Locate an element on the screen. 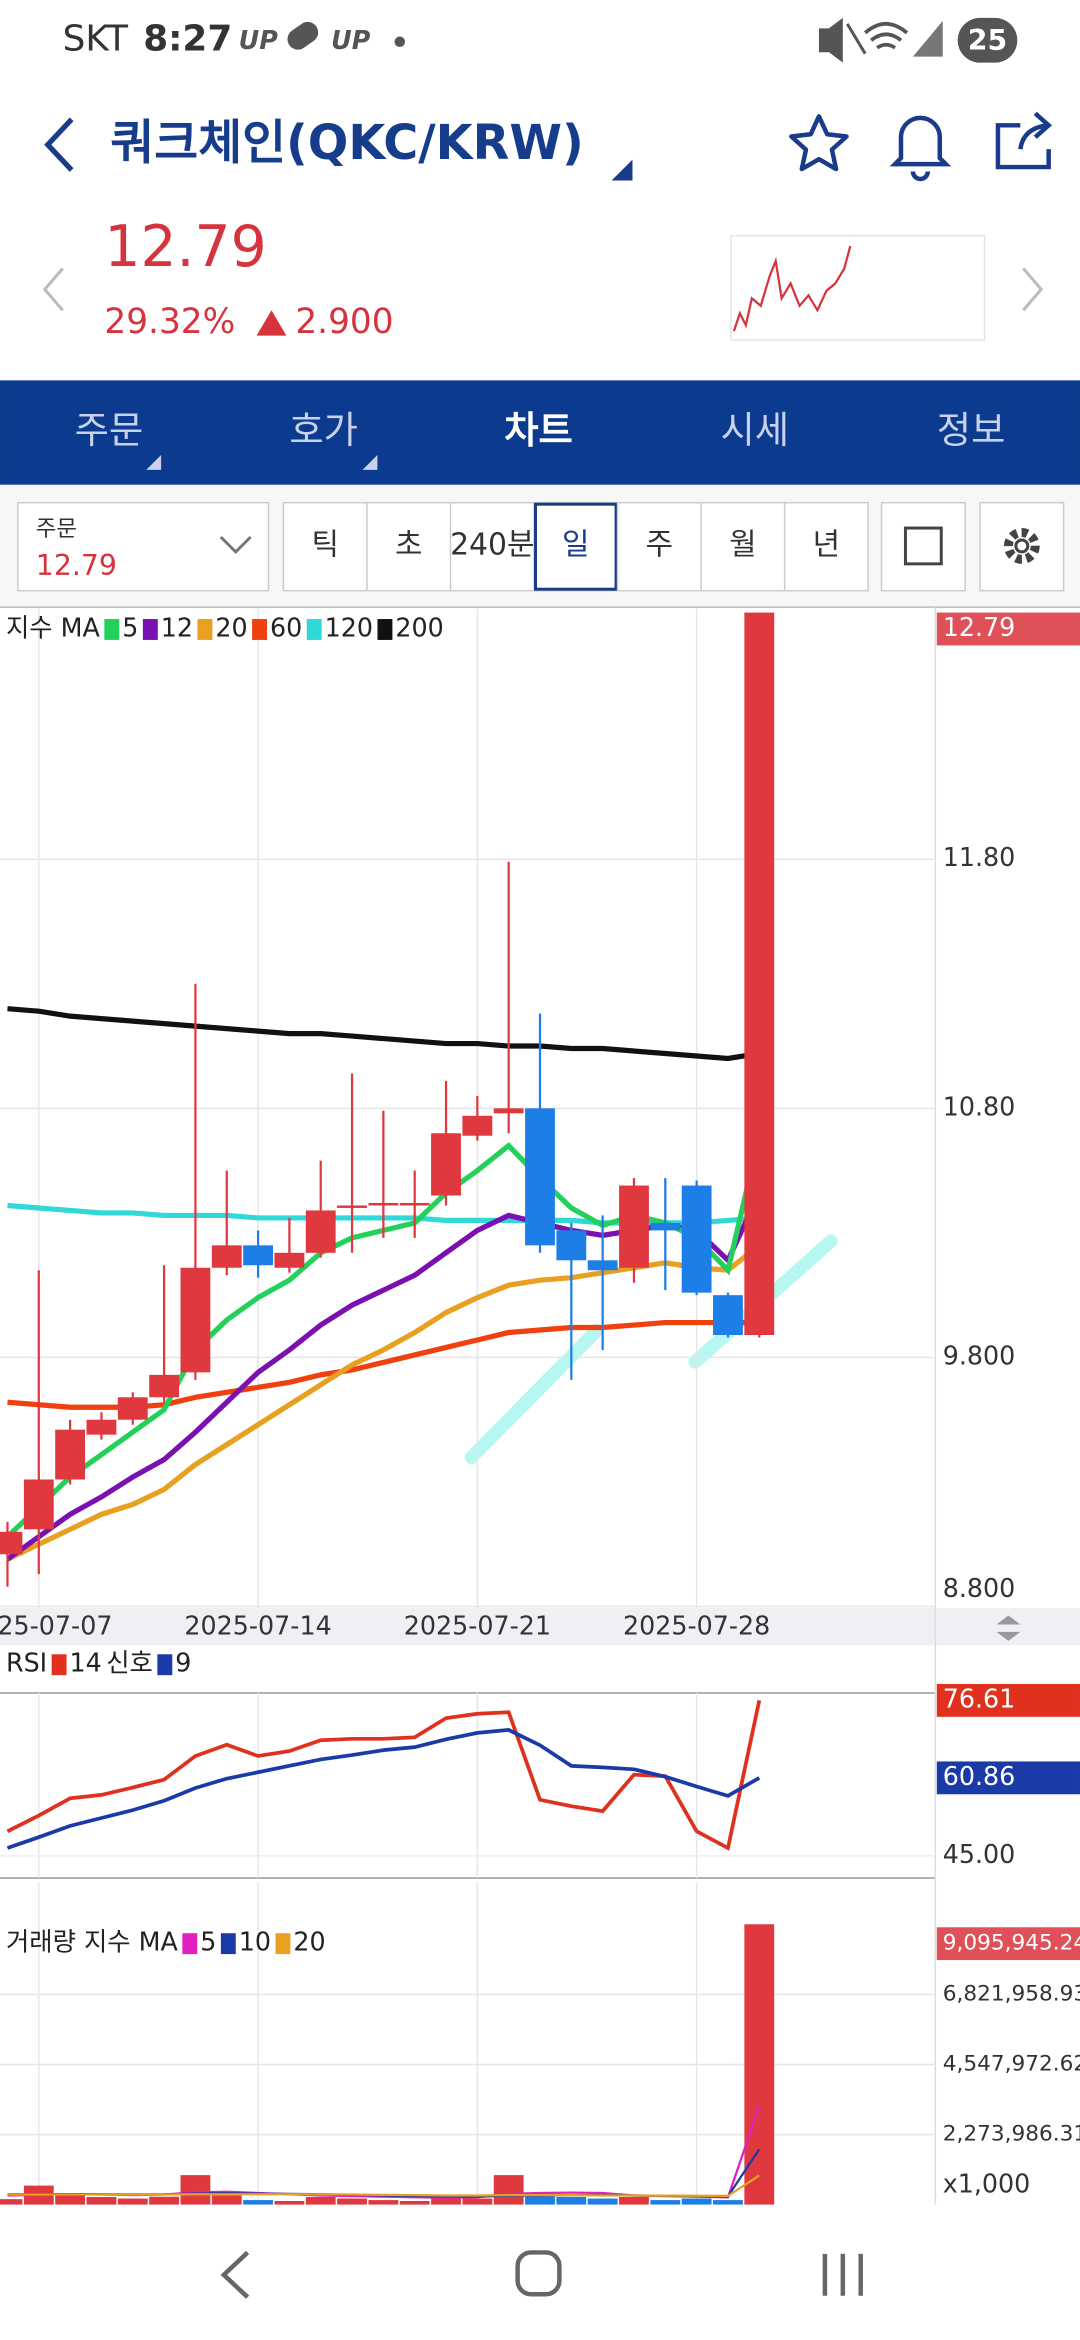 The width and height of the screenshot is (1080, 2340). period-button: 주 is located at coordinates (659, 544).